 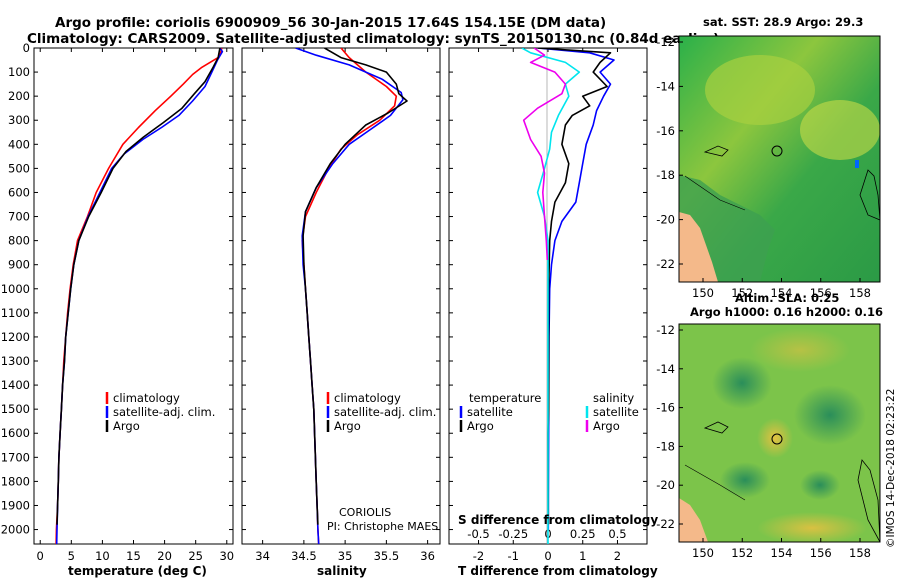 What do you see at coordinates (665, 220) in the screenshot?
I see `map-lat-label: -20` at bounding box center [665, 220].